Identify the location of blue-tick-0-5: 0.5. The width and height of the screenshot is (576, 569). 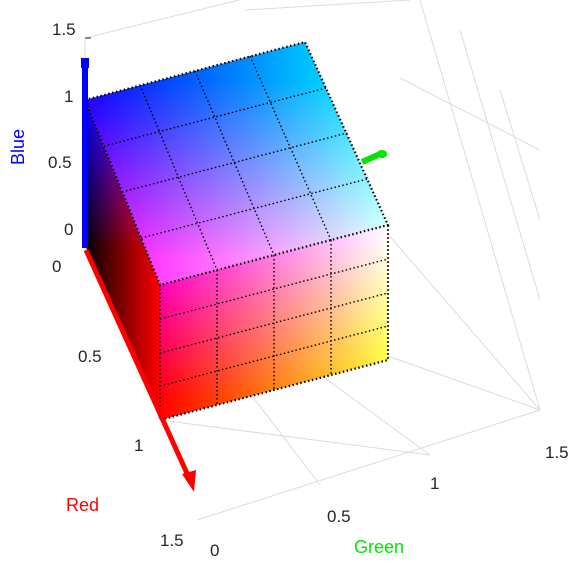
(60, 162).